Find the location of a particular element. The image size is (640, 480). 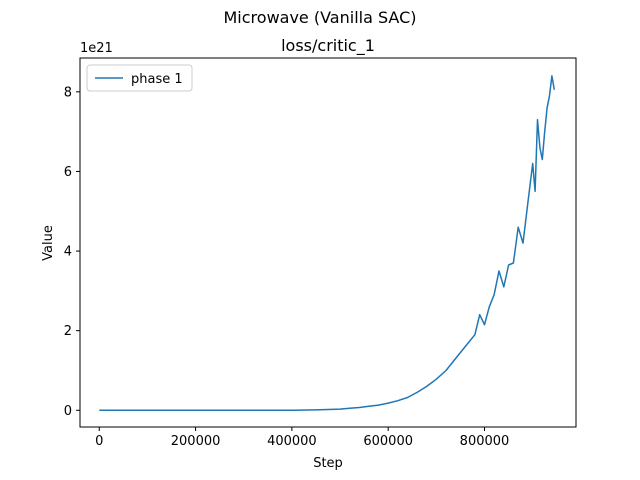

legend-box is located at coordinates (139, 78).